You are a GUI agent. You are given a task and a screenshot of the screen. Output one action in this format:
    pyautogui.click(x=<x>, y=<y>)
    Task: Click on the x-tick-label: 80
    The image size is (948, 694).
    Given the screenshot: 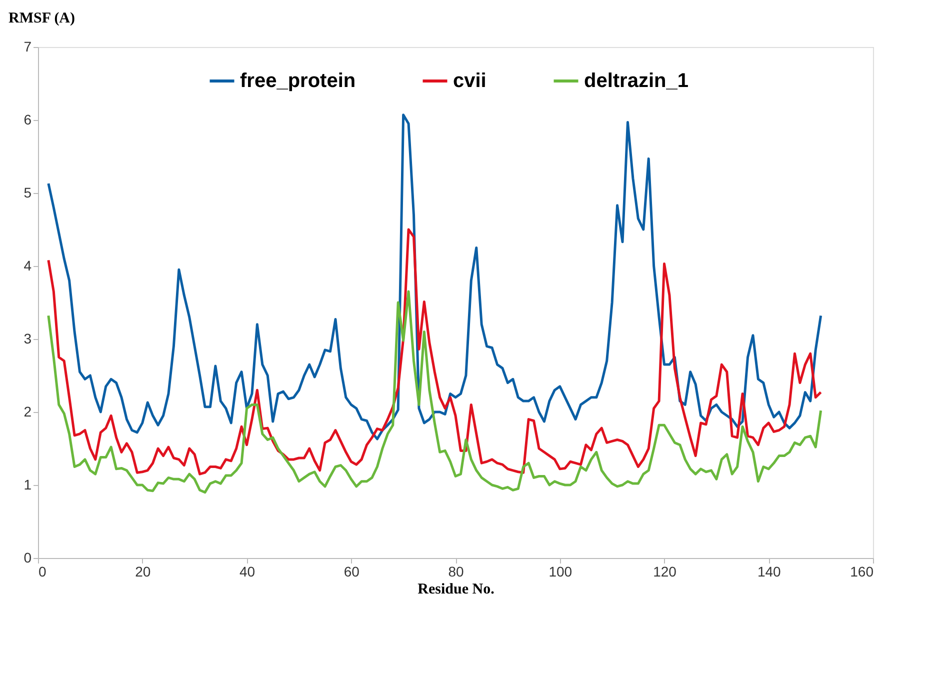 What is the action you would take?
    pyautogui.click(x=456, y=572)
    